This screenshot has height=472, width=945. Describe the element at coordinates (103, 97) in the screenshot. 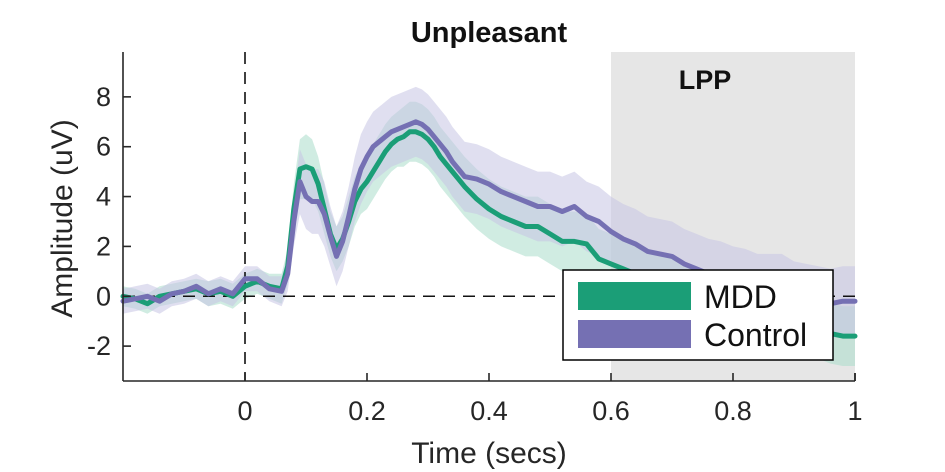

I see `y-tick-label: 8` at that location.